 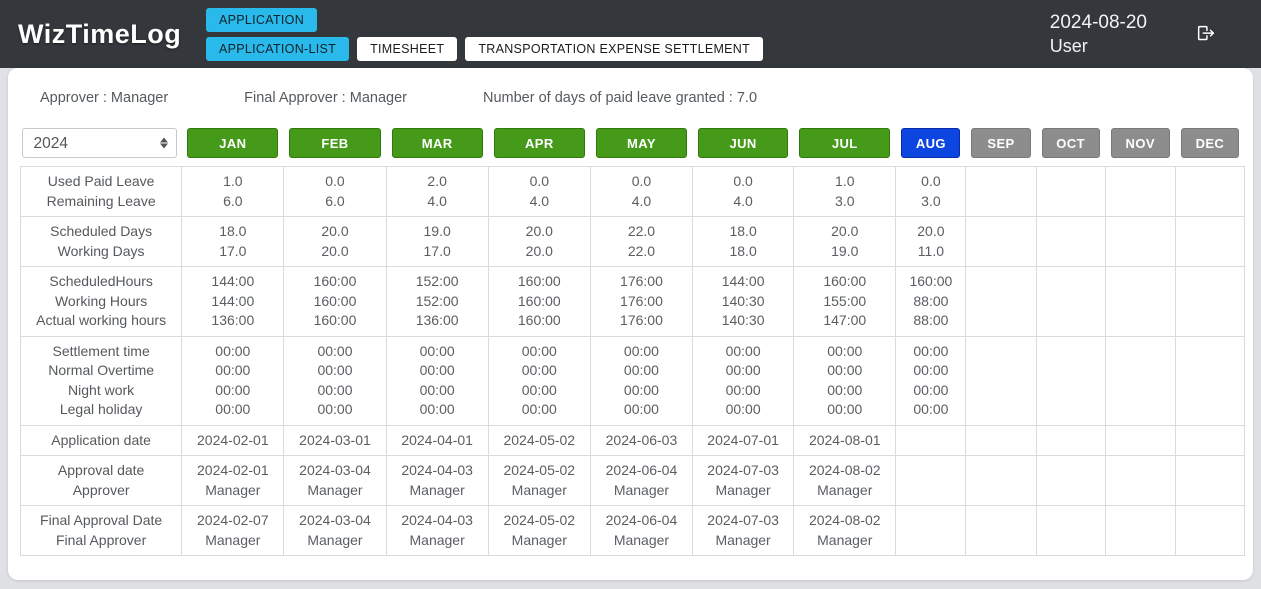 I want to click on table-cell-mar: 19.0 17.0, so click(x=437, y=241).